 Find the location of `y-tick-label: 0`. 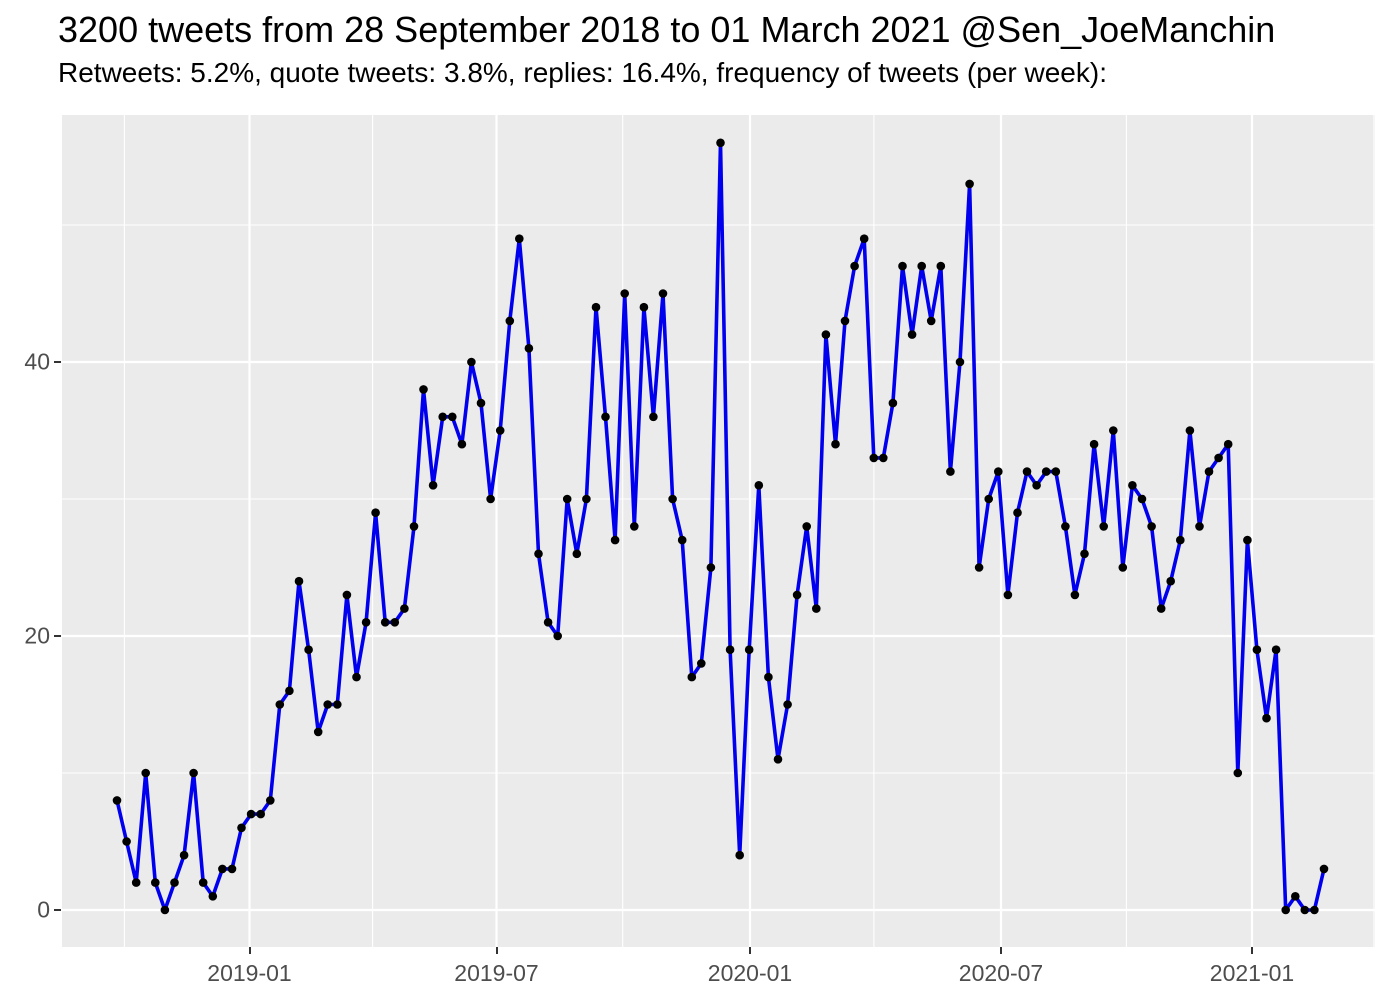

y-tick-label: 0 is located at coordinates (43, 909).